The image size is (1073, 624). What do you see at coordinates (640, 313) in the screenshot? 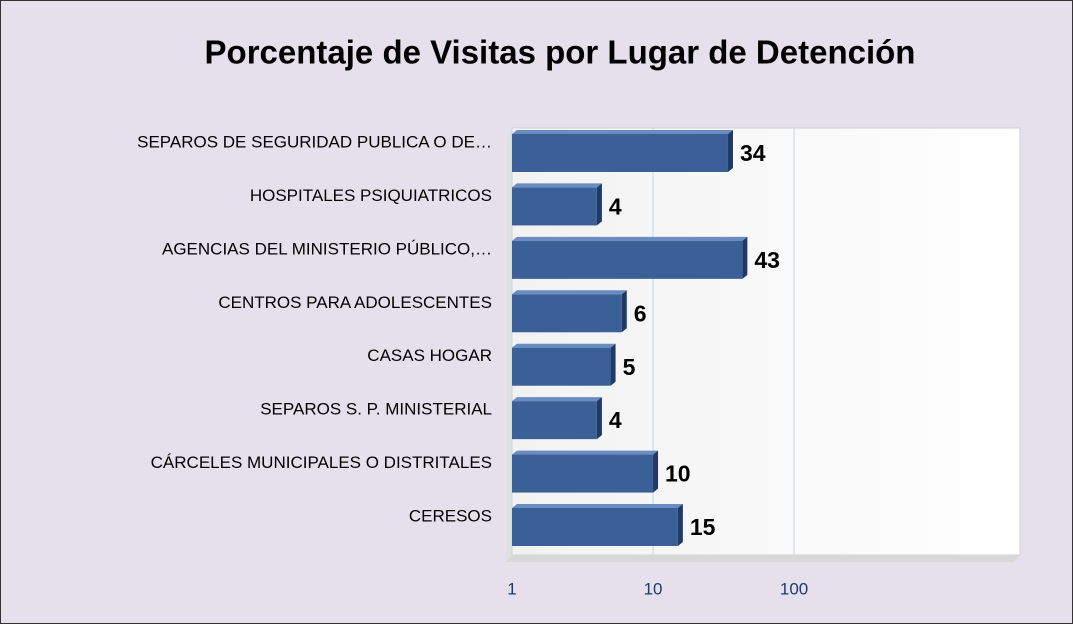
I see `data-label: 6` at bounding box center [640, 313].